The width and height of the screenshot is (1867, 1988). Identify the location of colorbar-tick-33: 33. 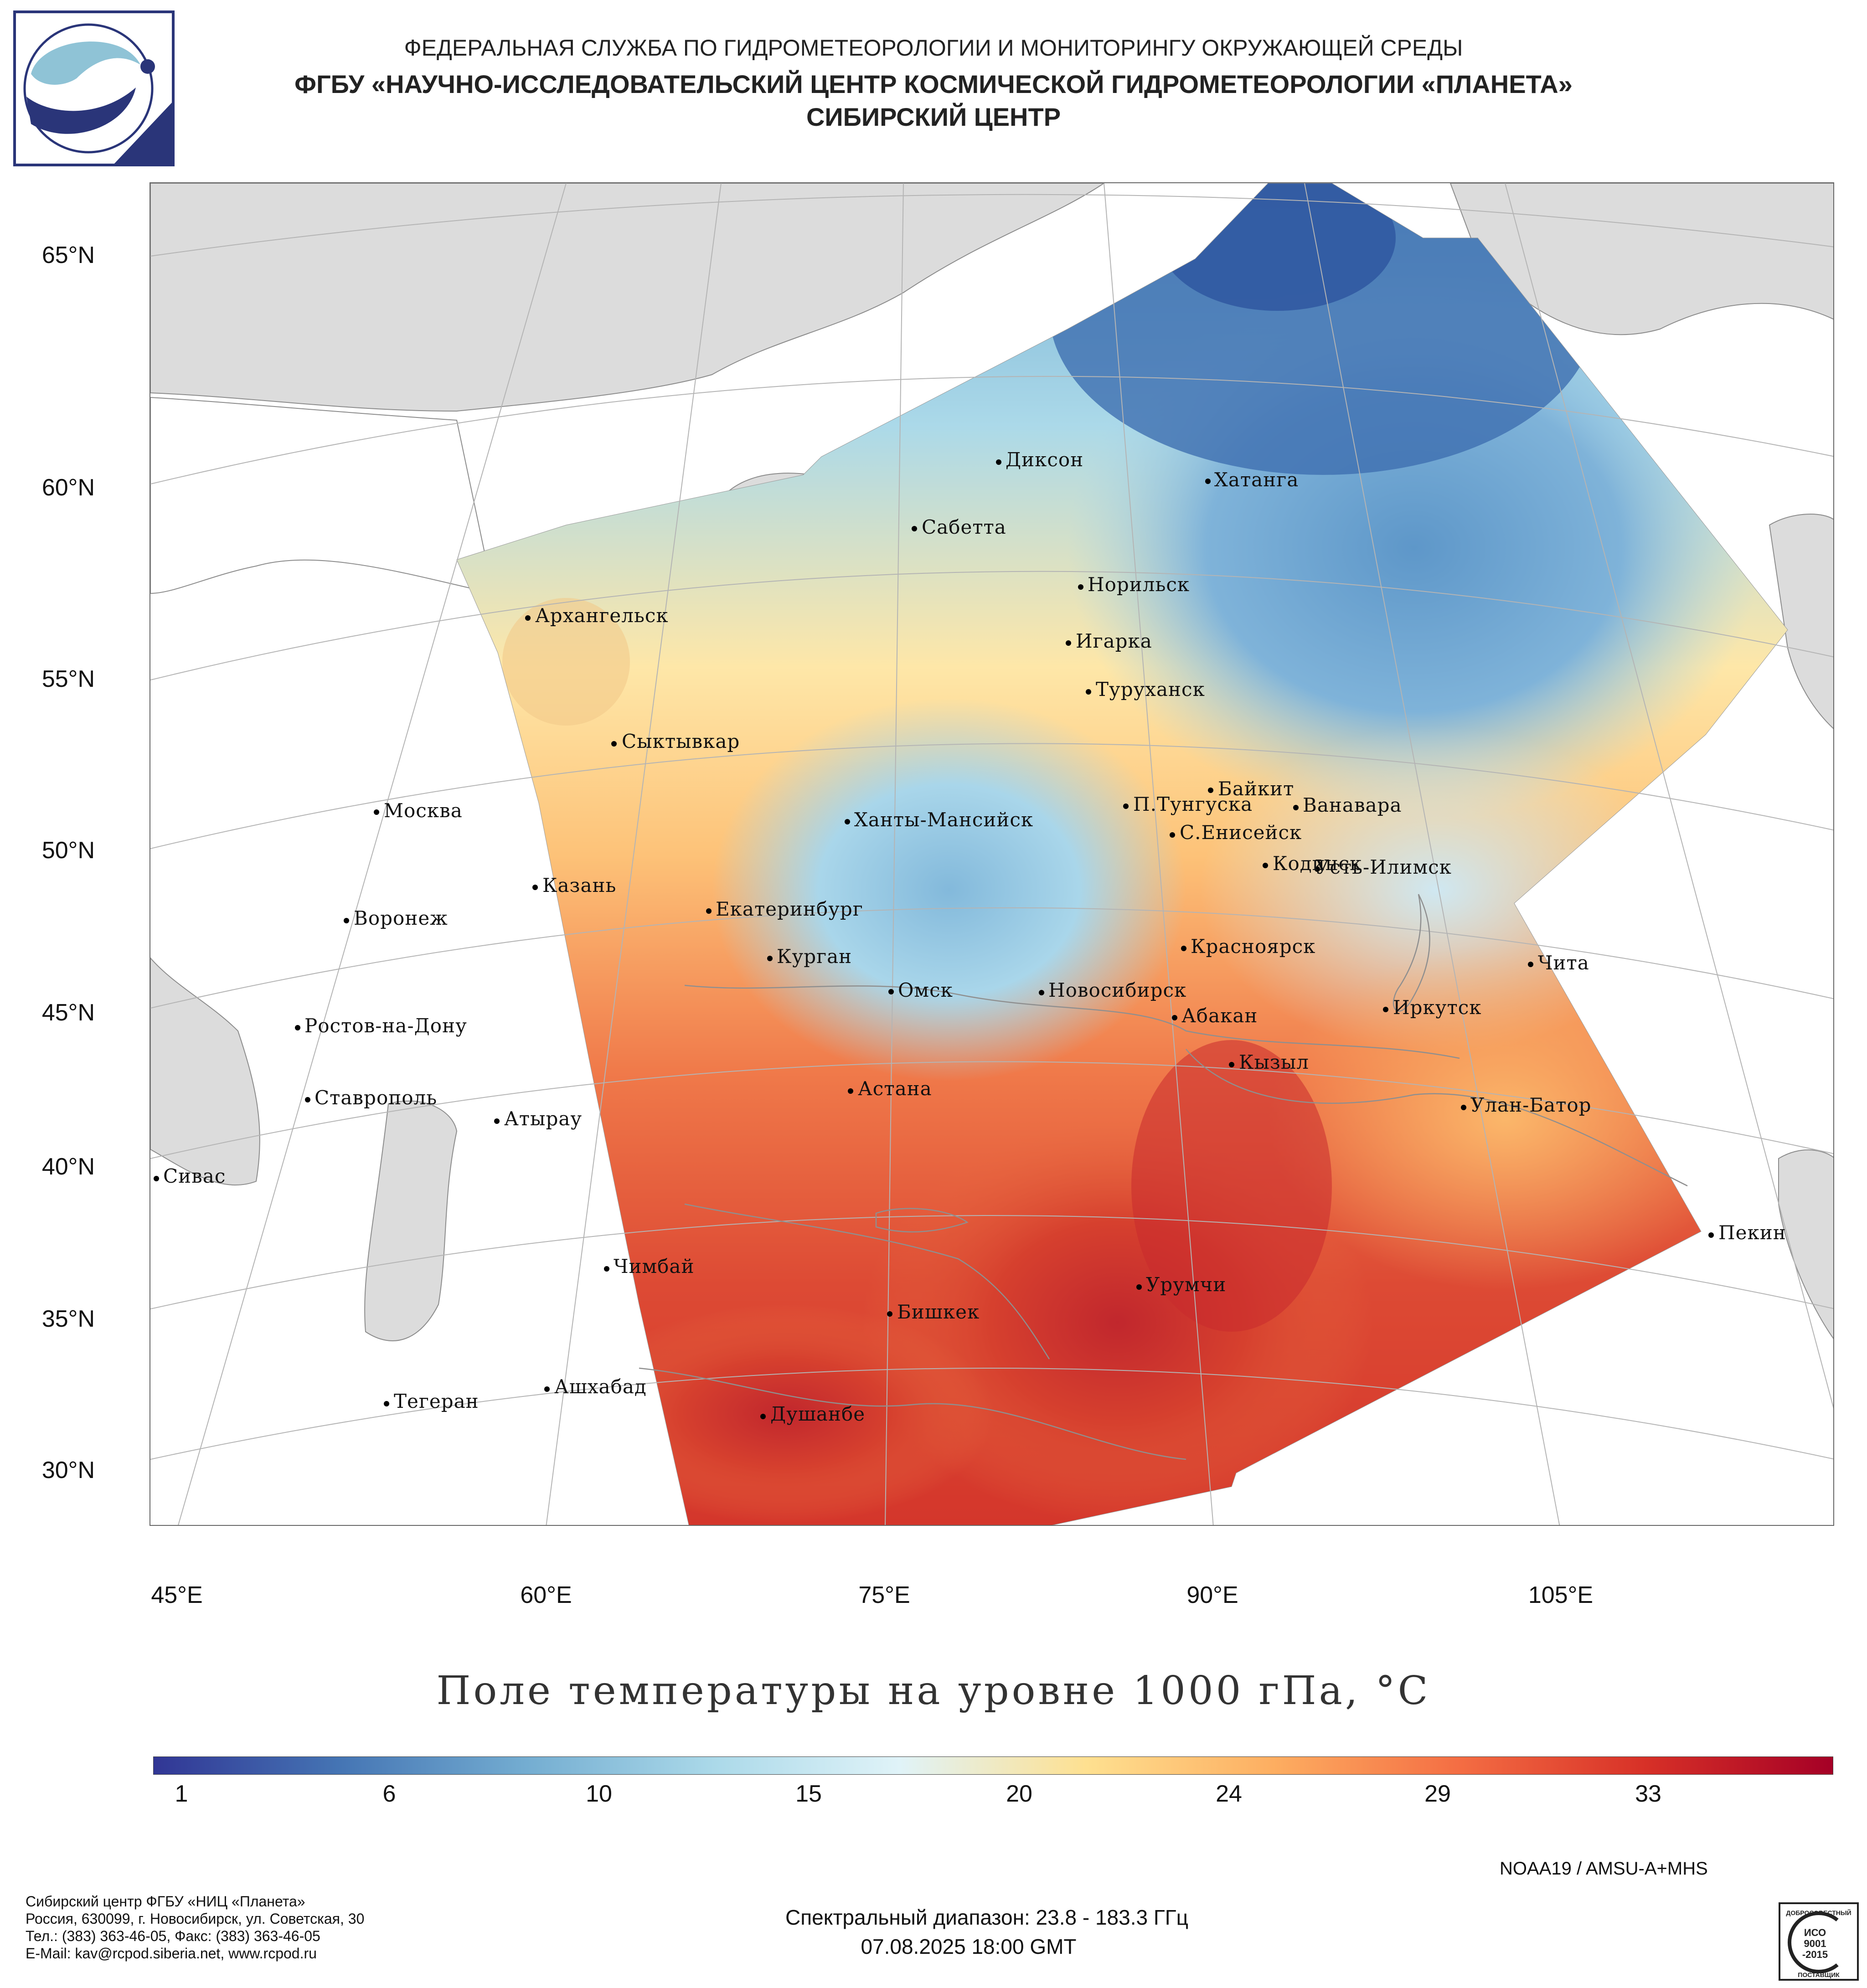
(1648, 1794).